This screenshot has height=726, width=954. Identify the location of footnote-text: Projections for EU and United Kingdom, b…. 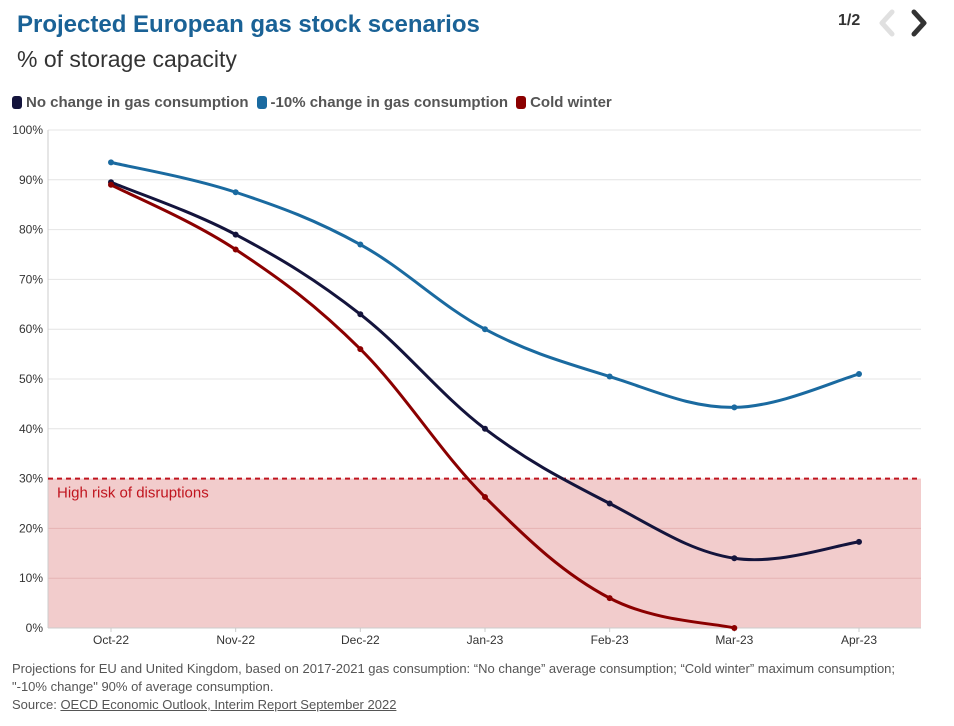
(454, 677).